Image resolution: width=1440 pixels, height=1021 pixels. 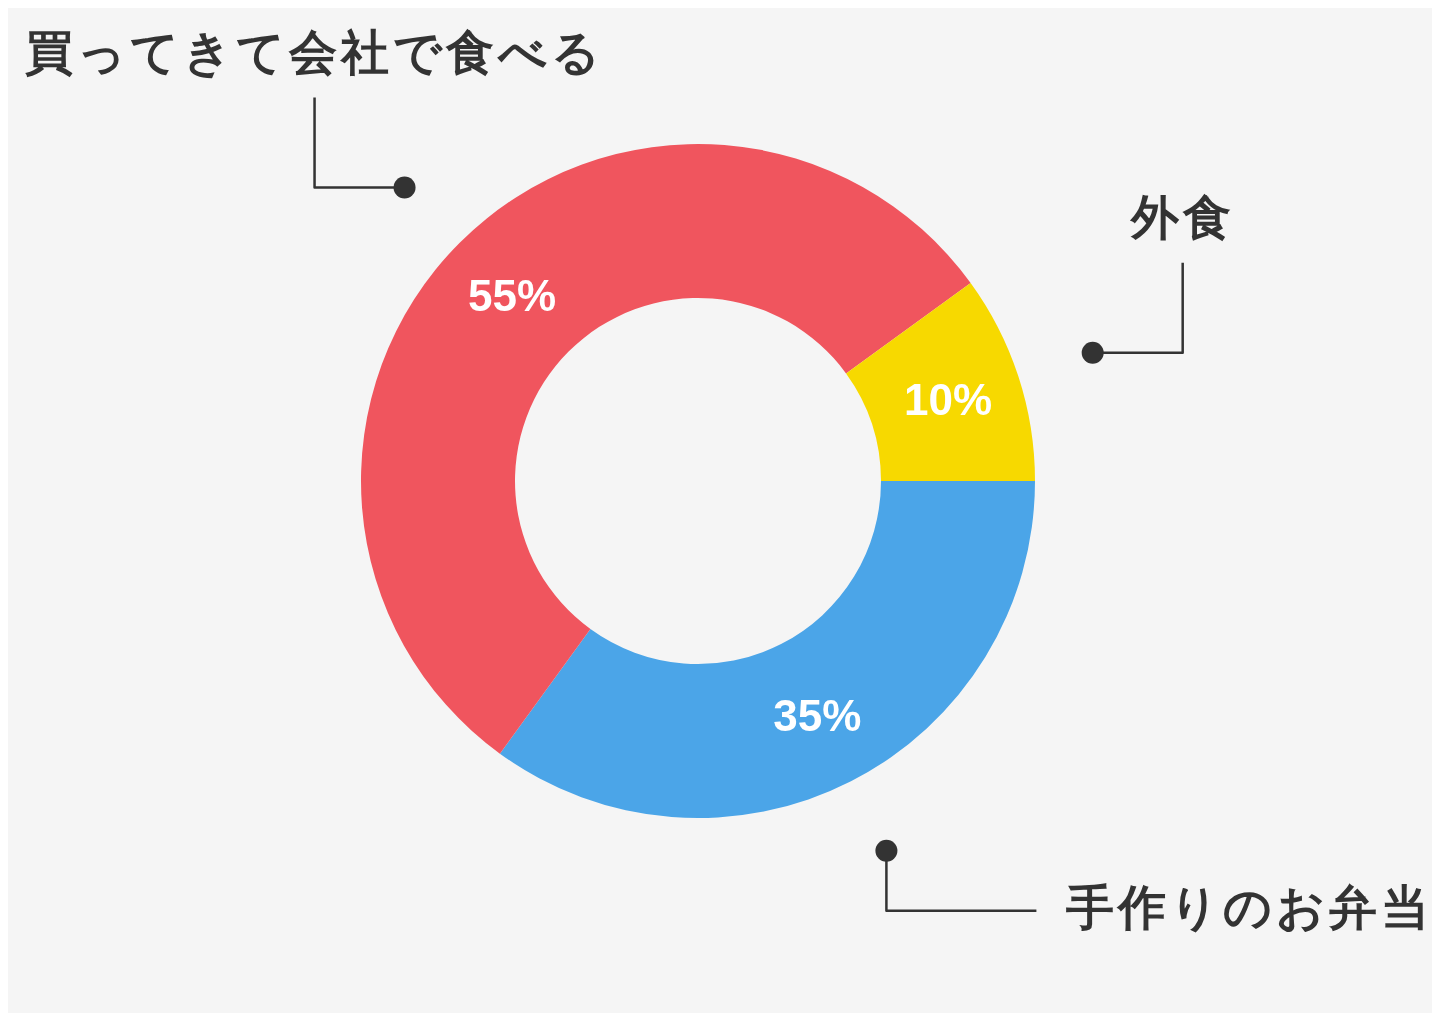 I want to click on slice-label: 手作りのお弁当, so click(x=1249, y=906).